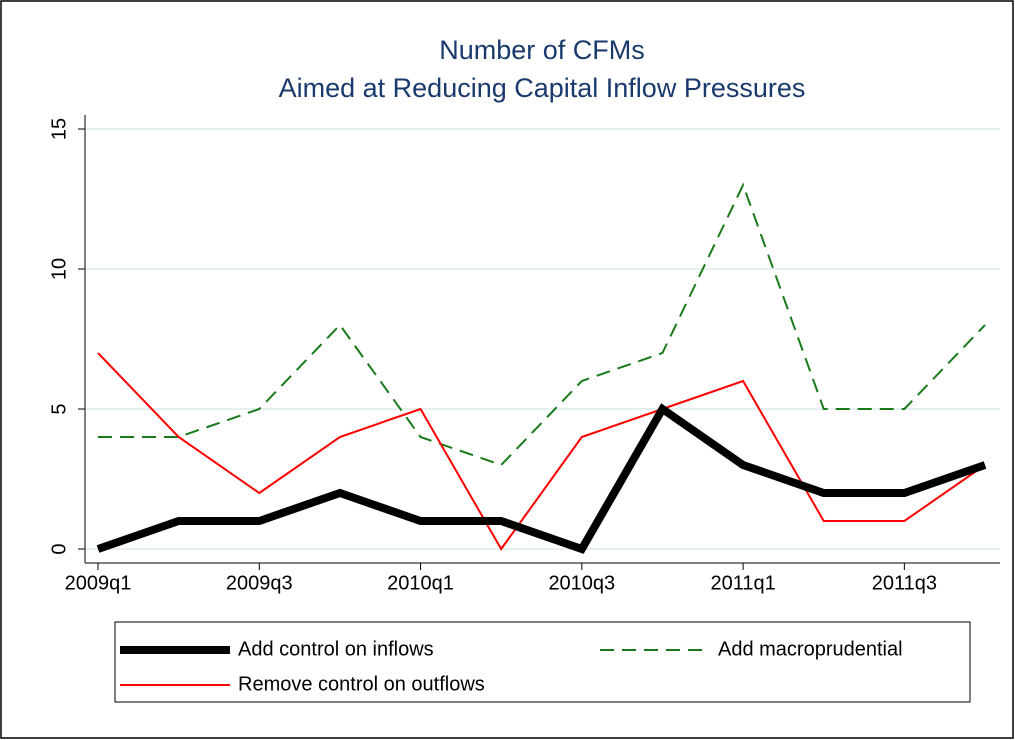 The height and width of the screenshot is (740, 1015). What do you see at coordinates (259, 583) in the screenshot?
I see `x-tick-label: 2009q3` at bounding box center [259, 583].